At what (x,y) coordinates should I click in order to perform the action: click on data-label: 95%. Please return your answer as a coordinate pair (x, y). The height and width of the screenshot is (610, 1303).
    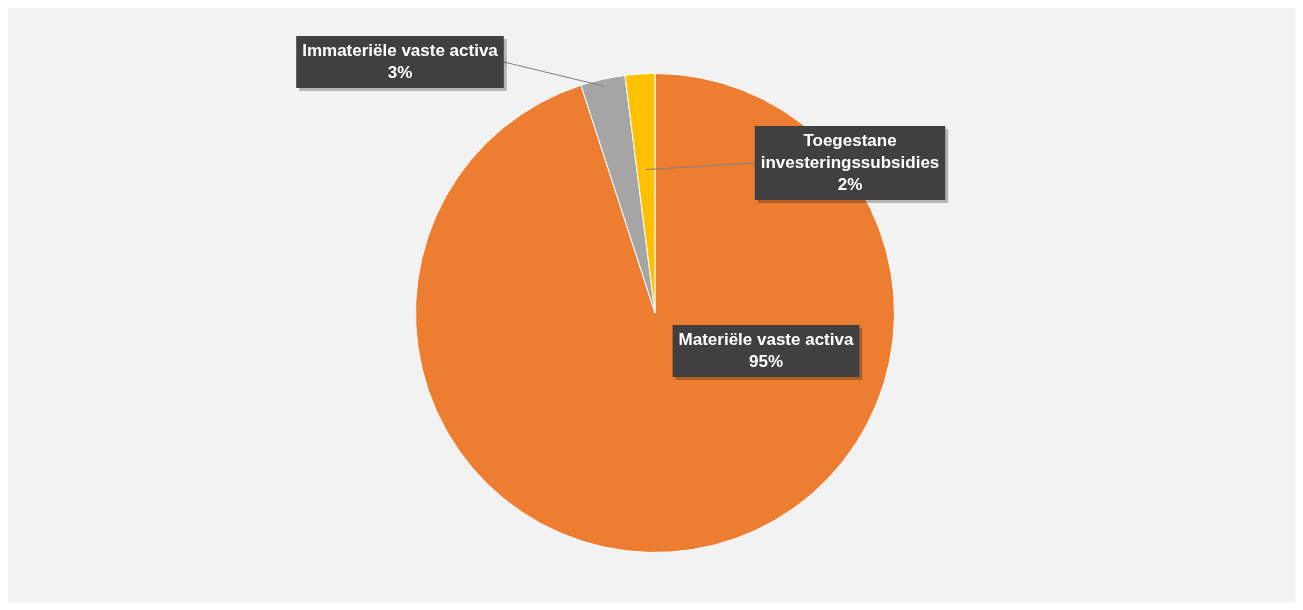
    Looking at the image, I should click on (766, 361).